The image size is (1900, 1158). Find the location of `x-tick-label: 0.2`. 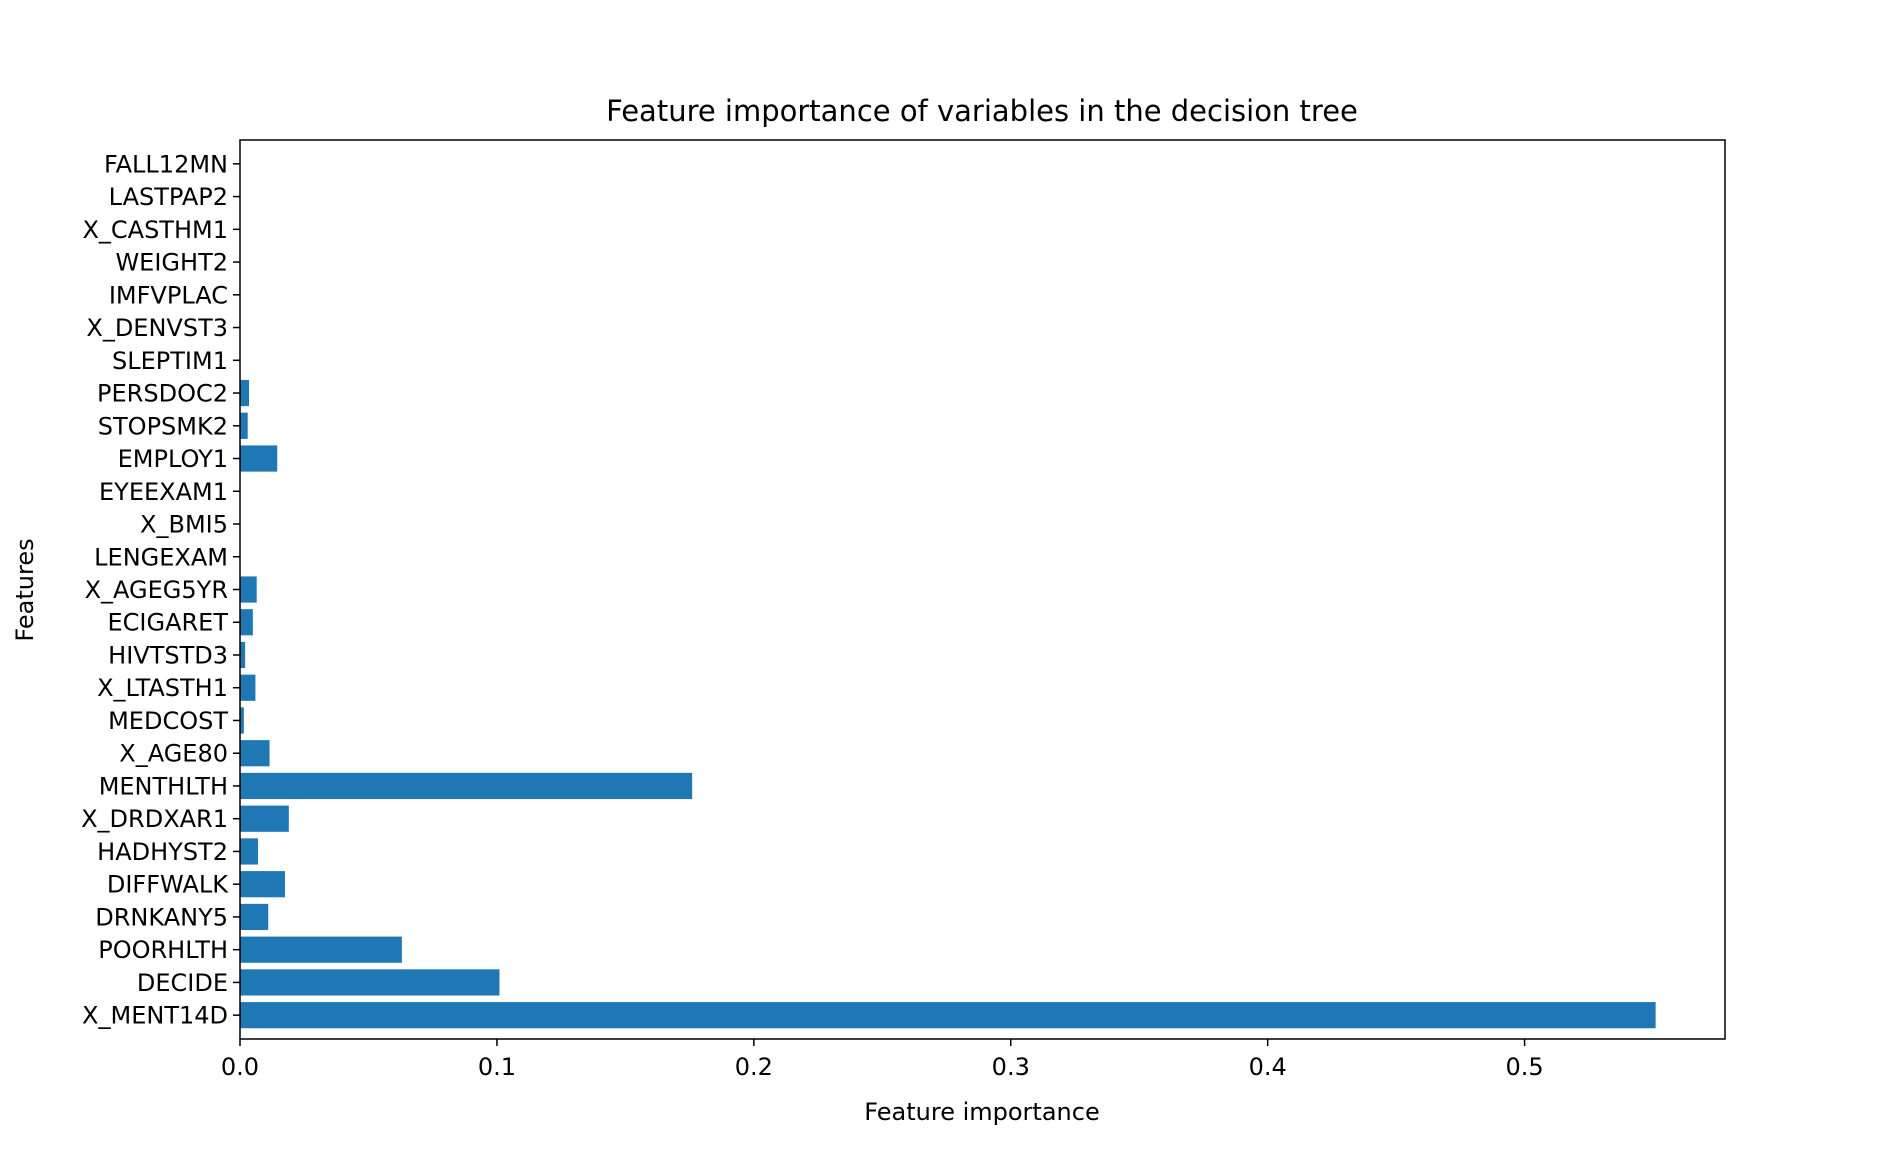

x-tick-label: 0.2 is located at coordinates (754, 1067).